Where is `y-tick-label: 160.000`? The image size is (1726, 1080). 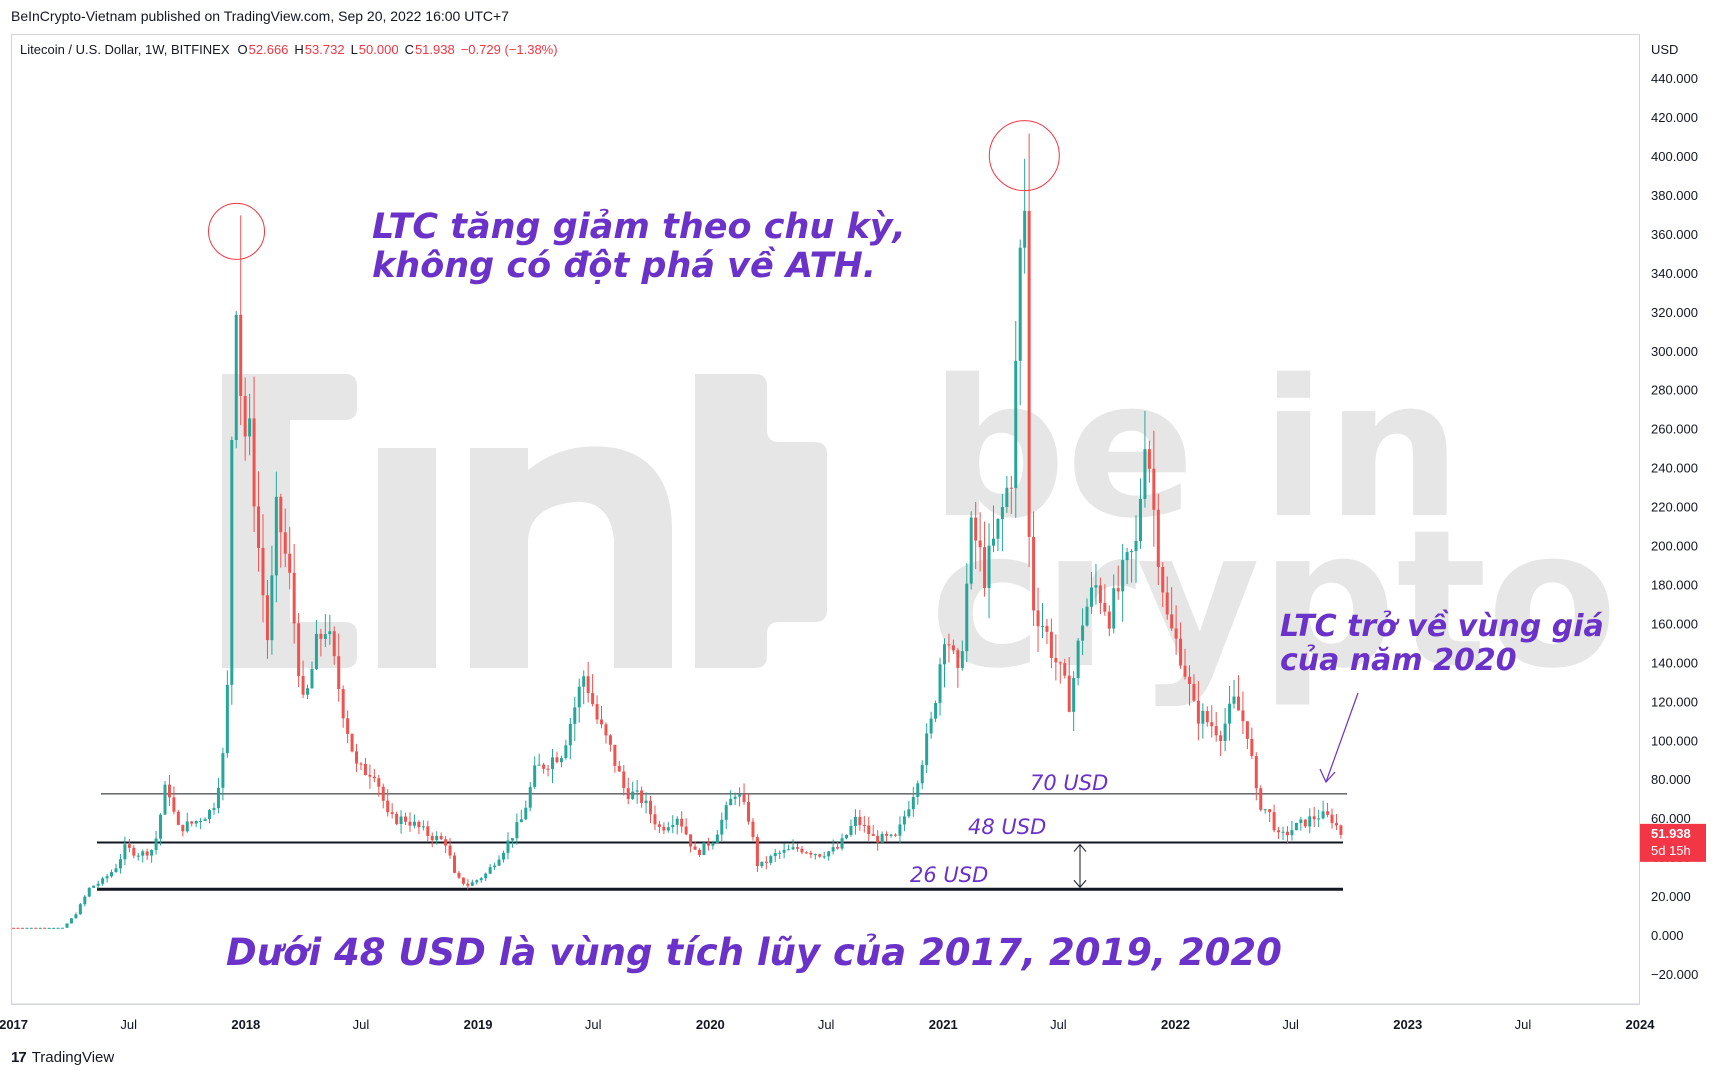 y-tick-label: 160.000 is located at coordinates (1674, 623).